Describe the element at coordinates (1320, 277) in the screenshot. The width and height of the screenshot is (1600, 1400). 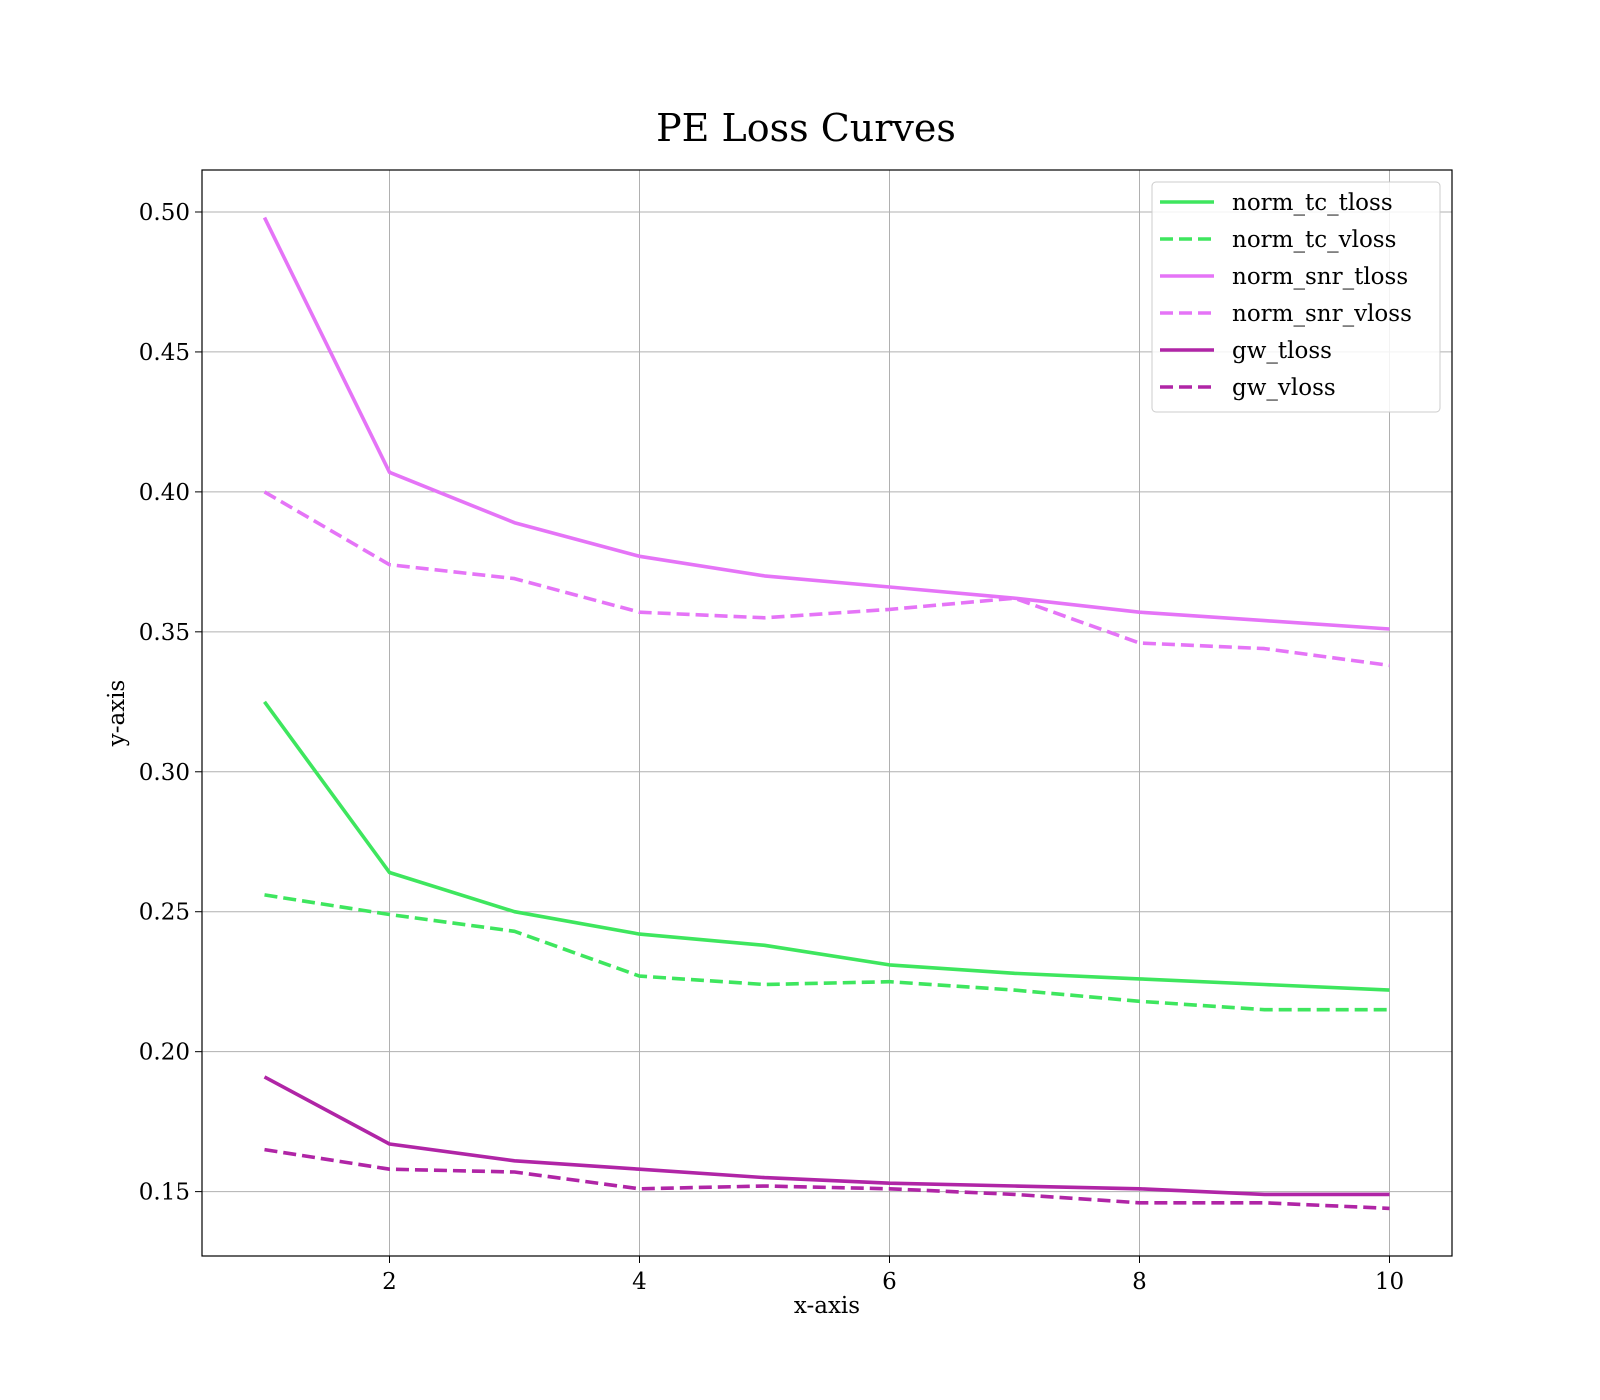
I see `legend-label: norm_snr_tloss` at that location.